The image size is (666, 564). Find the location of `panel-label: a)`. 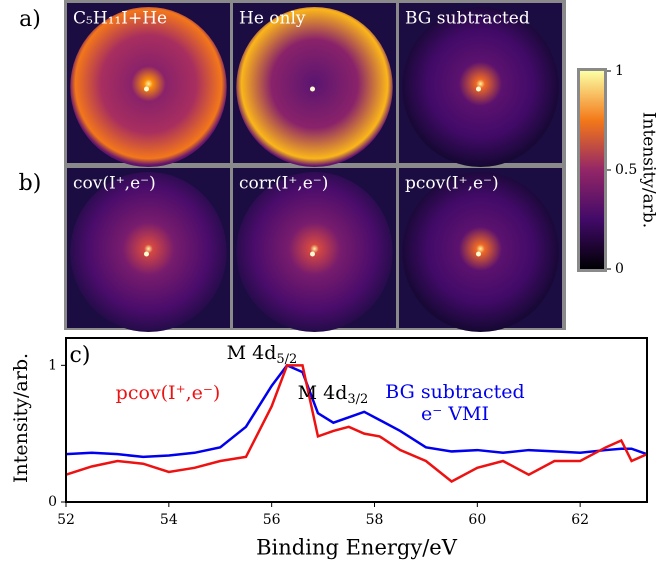

panel-label: a) is located at coordinates (30, 19).